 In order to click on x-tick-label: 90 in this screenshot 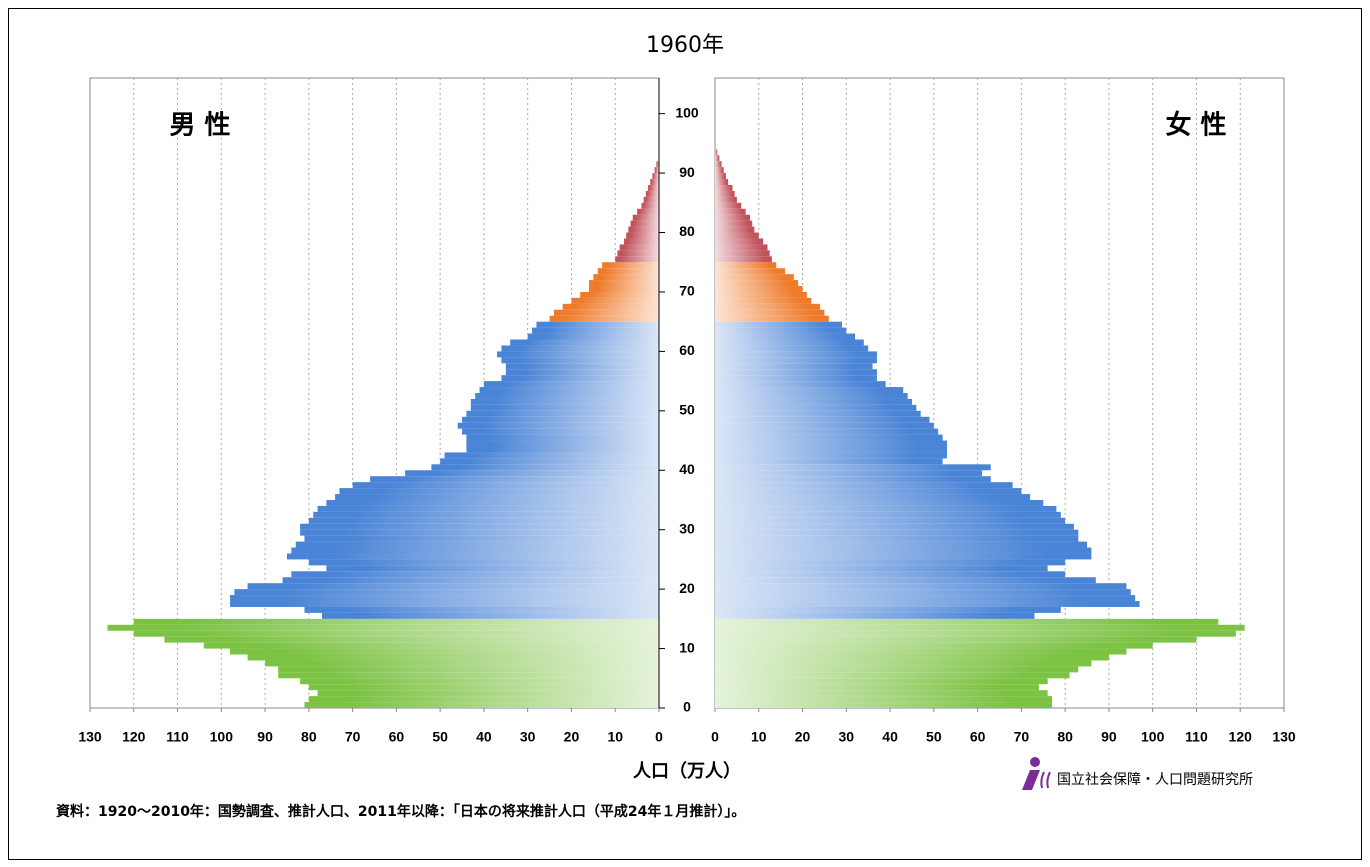, I will do `click(265, 737)`.